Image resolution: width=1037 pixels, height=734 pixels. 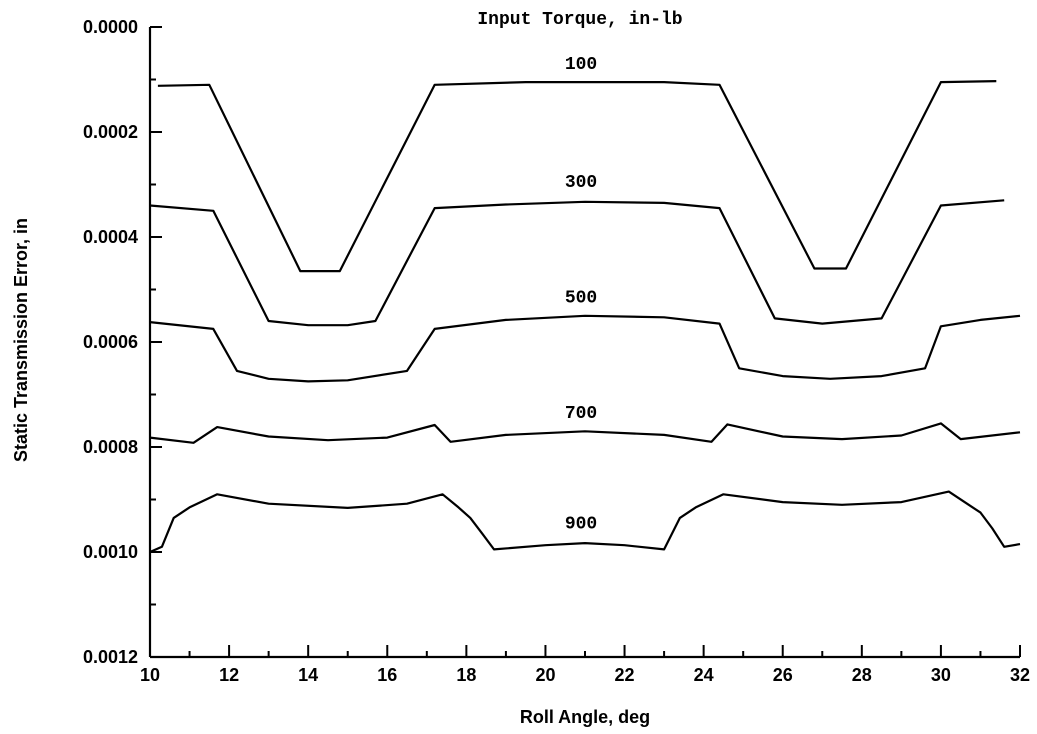 What do you see at coordinates (110, 552) in the screenshot?
I see `y-tick-label: 0.0010` at bounding box center [110, 552].